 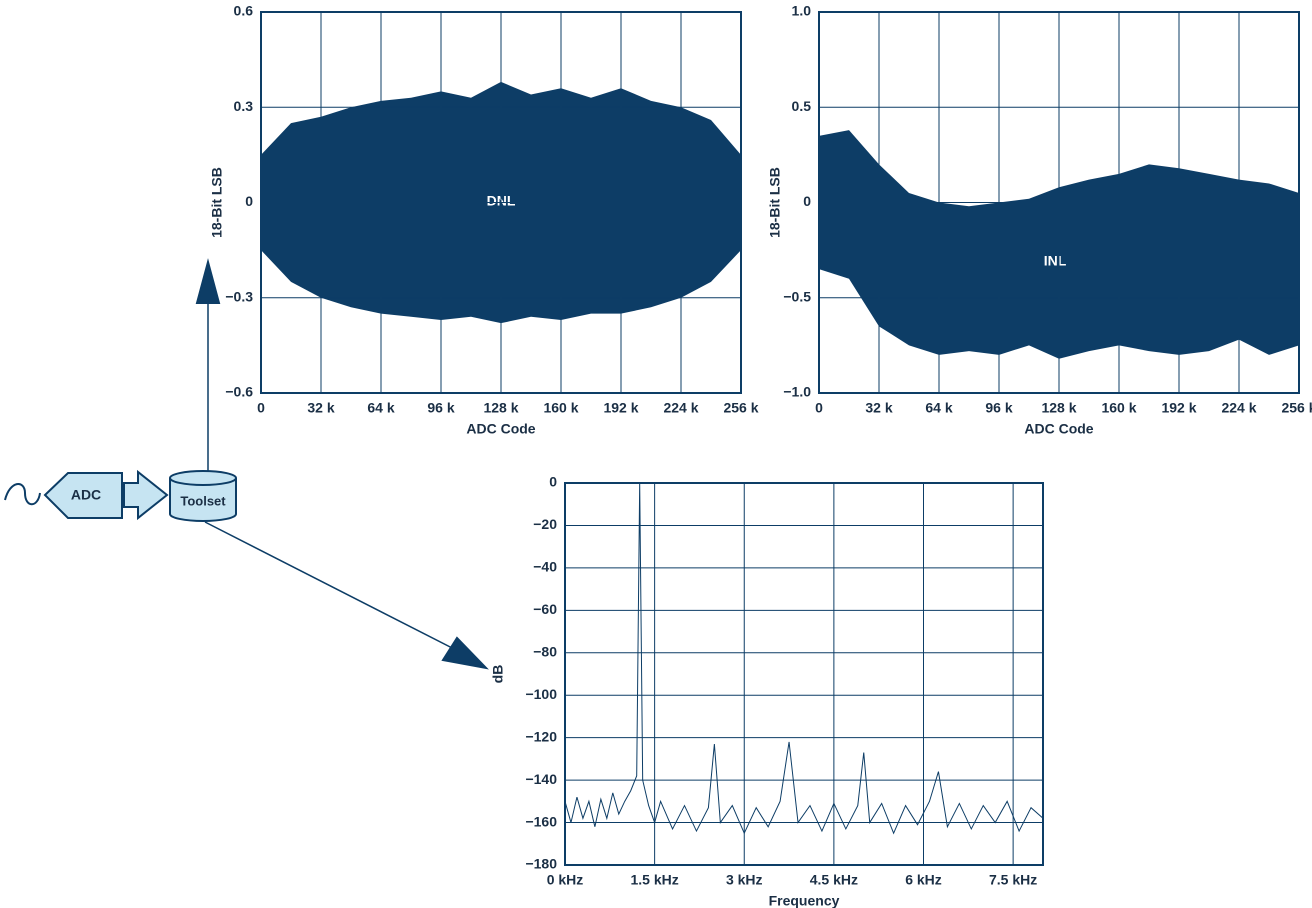 I want to click on y-axis-label: dB, so click(x=498, y=674).